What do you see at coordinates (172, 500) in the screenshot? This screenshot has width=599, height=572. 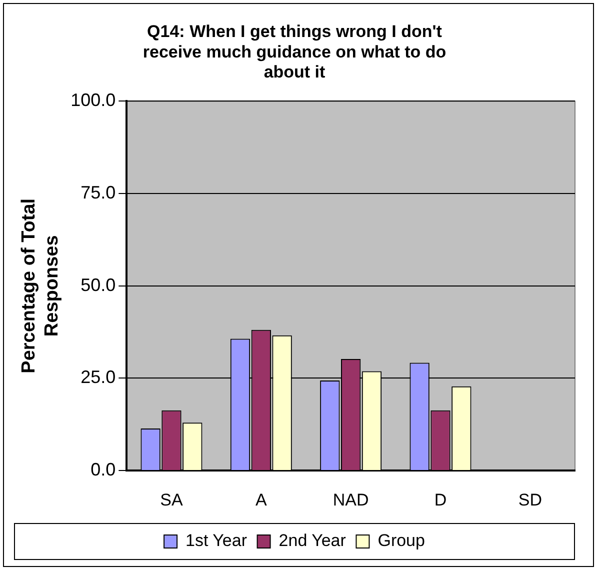 I see `x-tick-label: SA` at bounding box center [172, 500].